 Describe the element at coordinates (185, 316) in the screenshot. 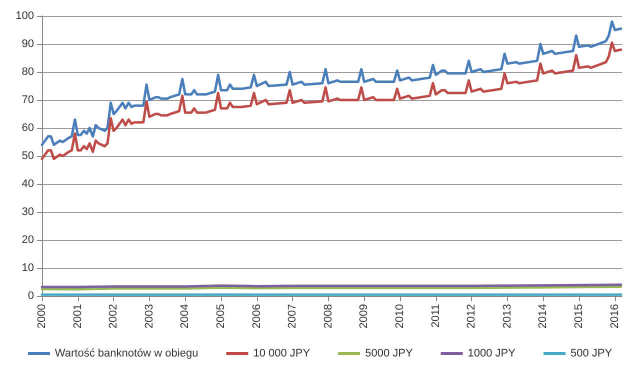

I see `x-tick-label: 2004` at that location.